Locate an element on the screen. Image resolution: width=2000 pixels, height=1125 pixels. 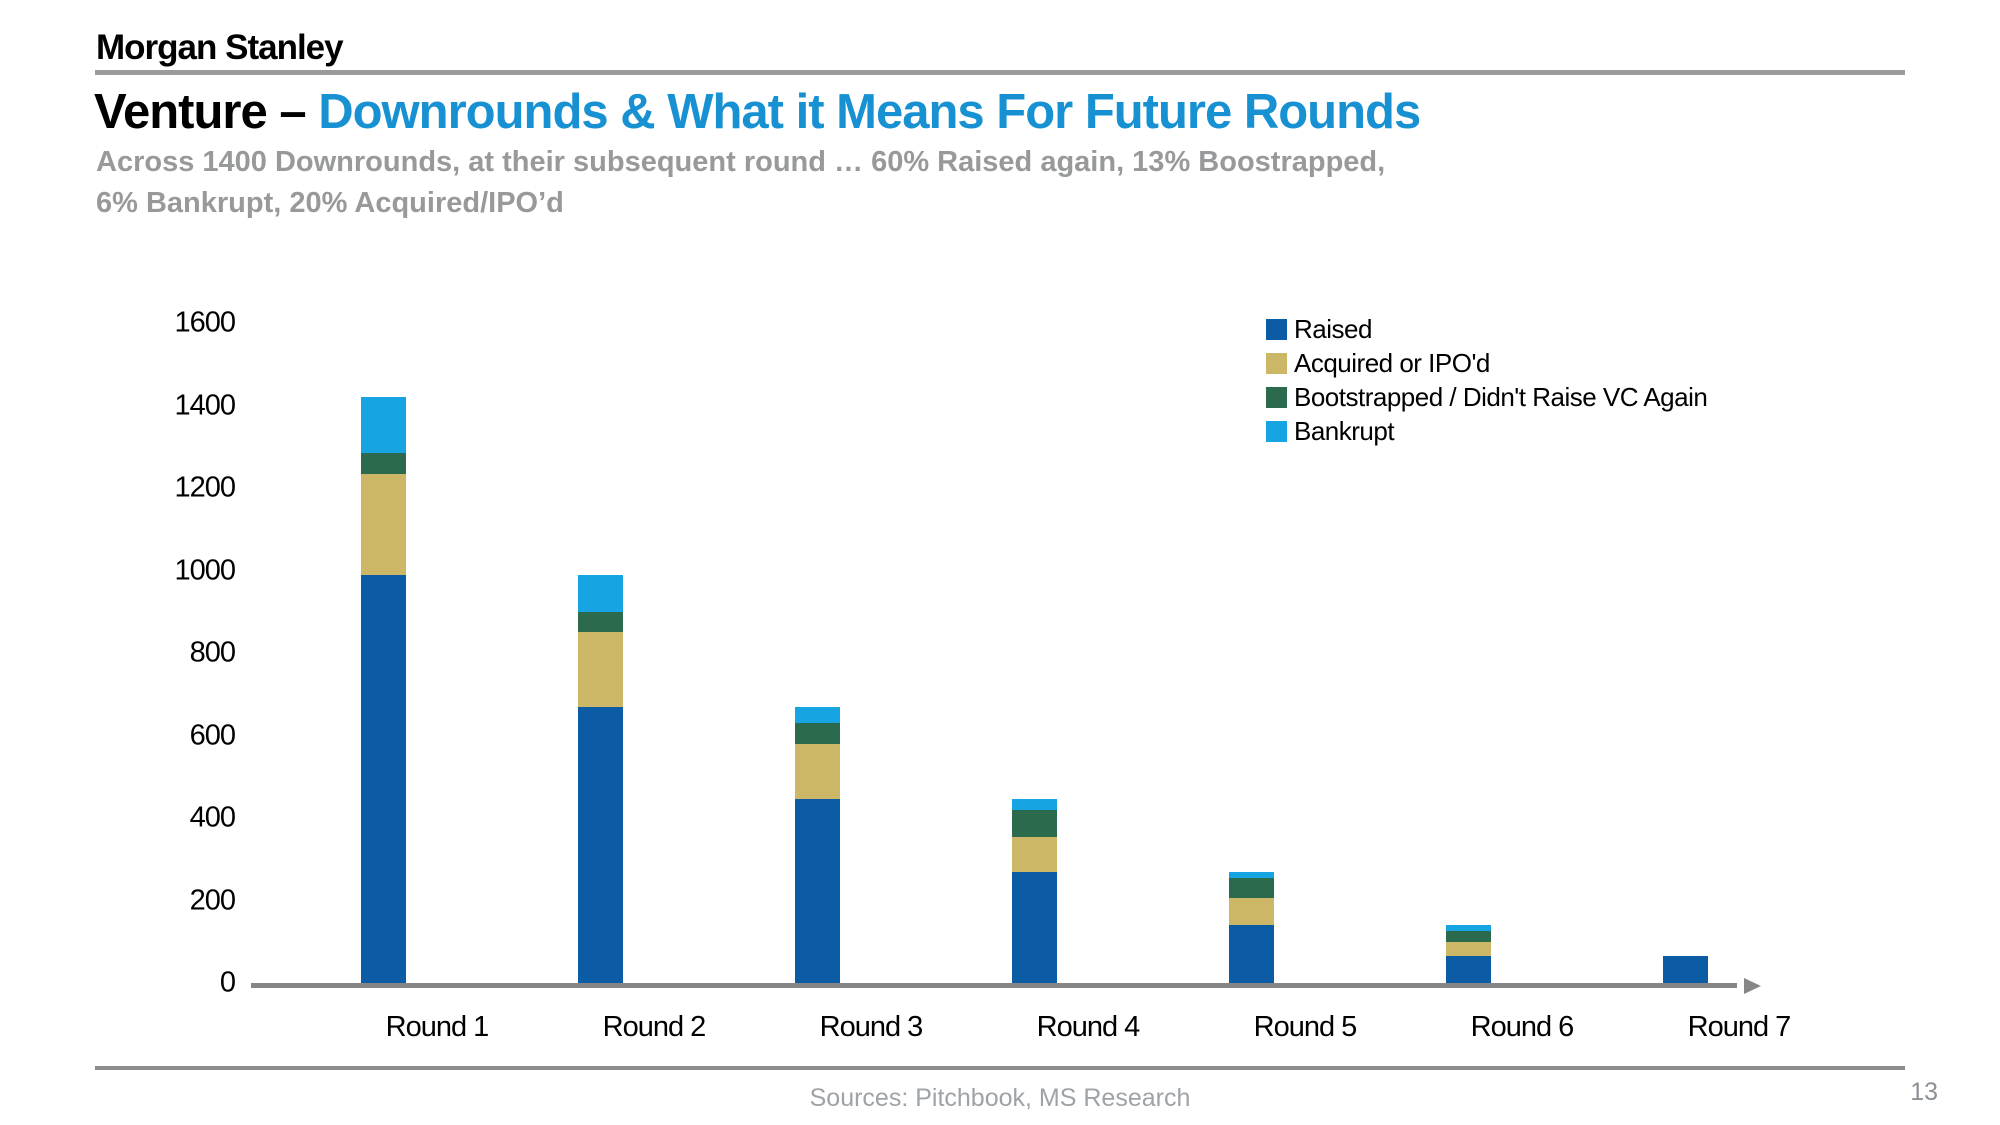
y-axis-tick-label: 600 is located at coordinates (212, 735).